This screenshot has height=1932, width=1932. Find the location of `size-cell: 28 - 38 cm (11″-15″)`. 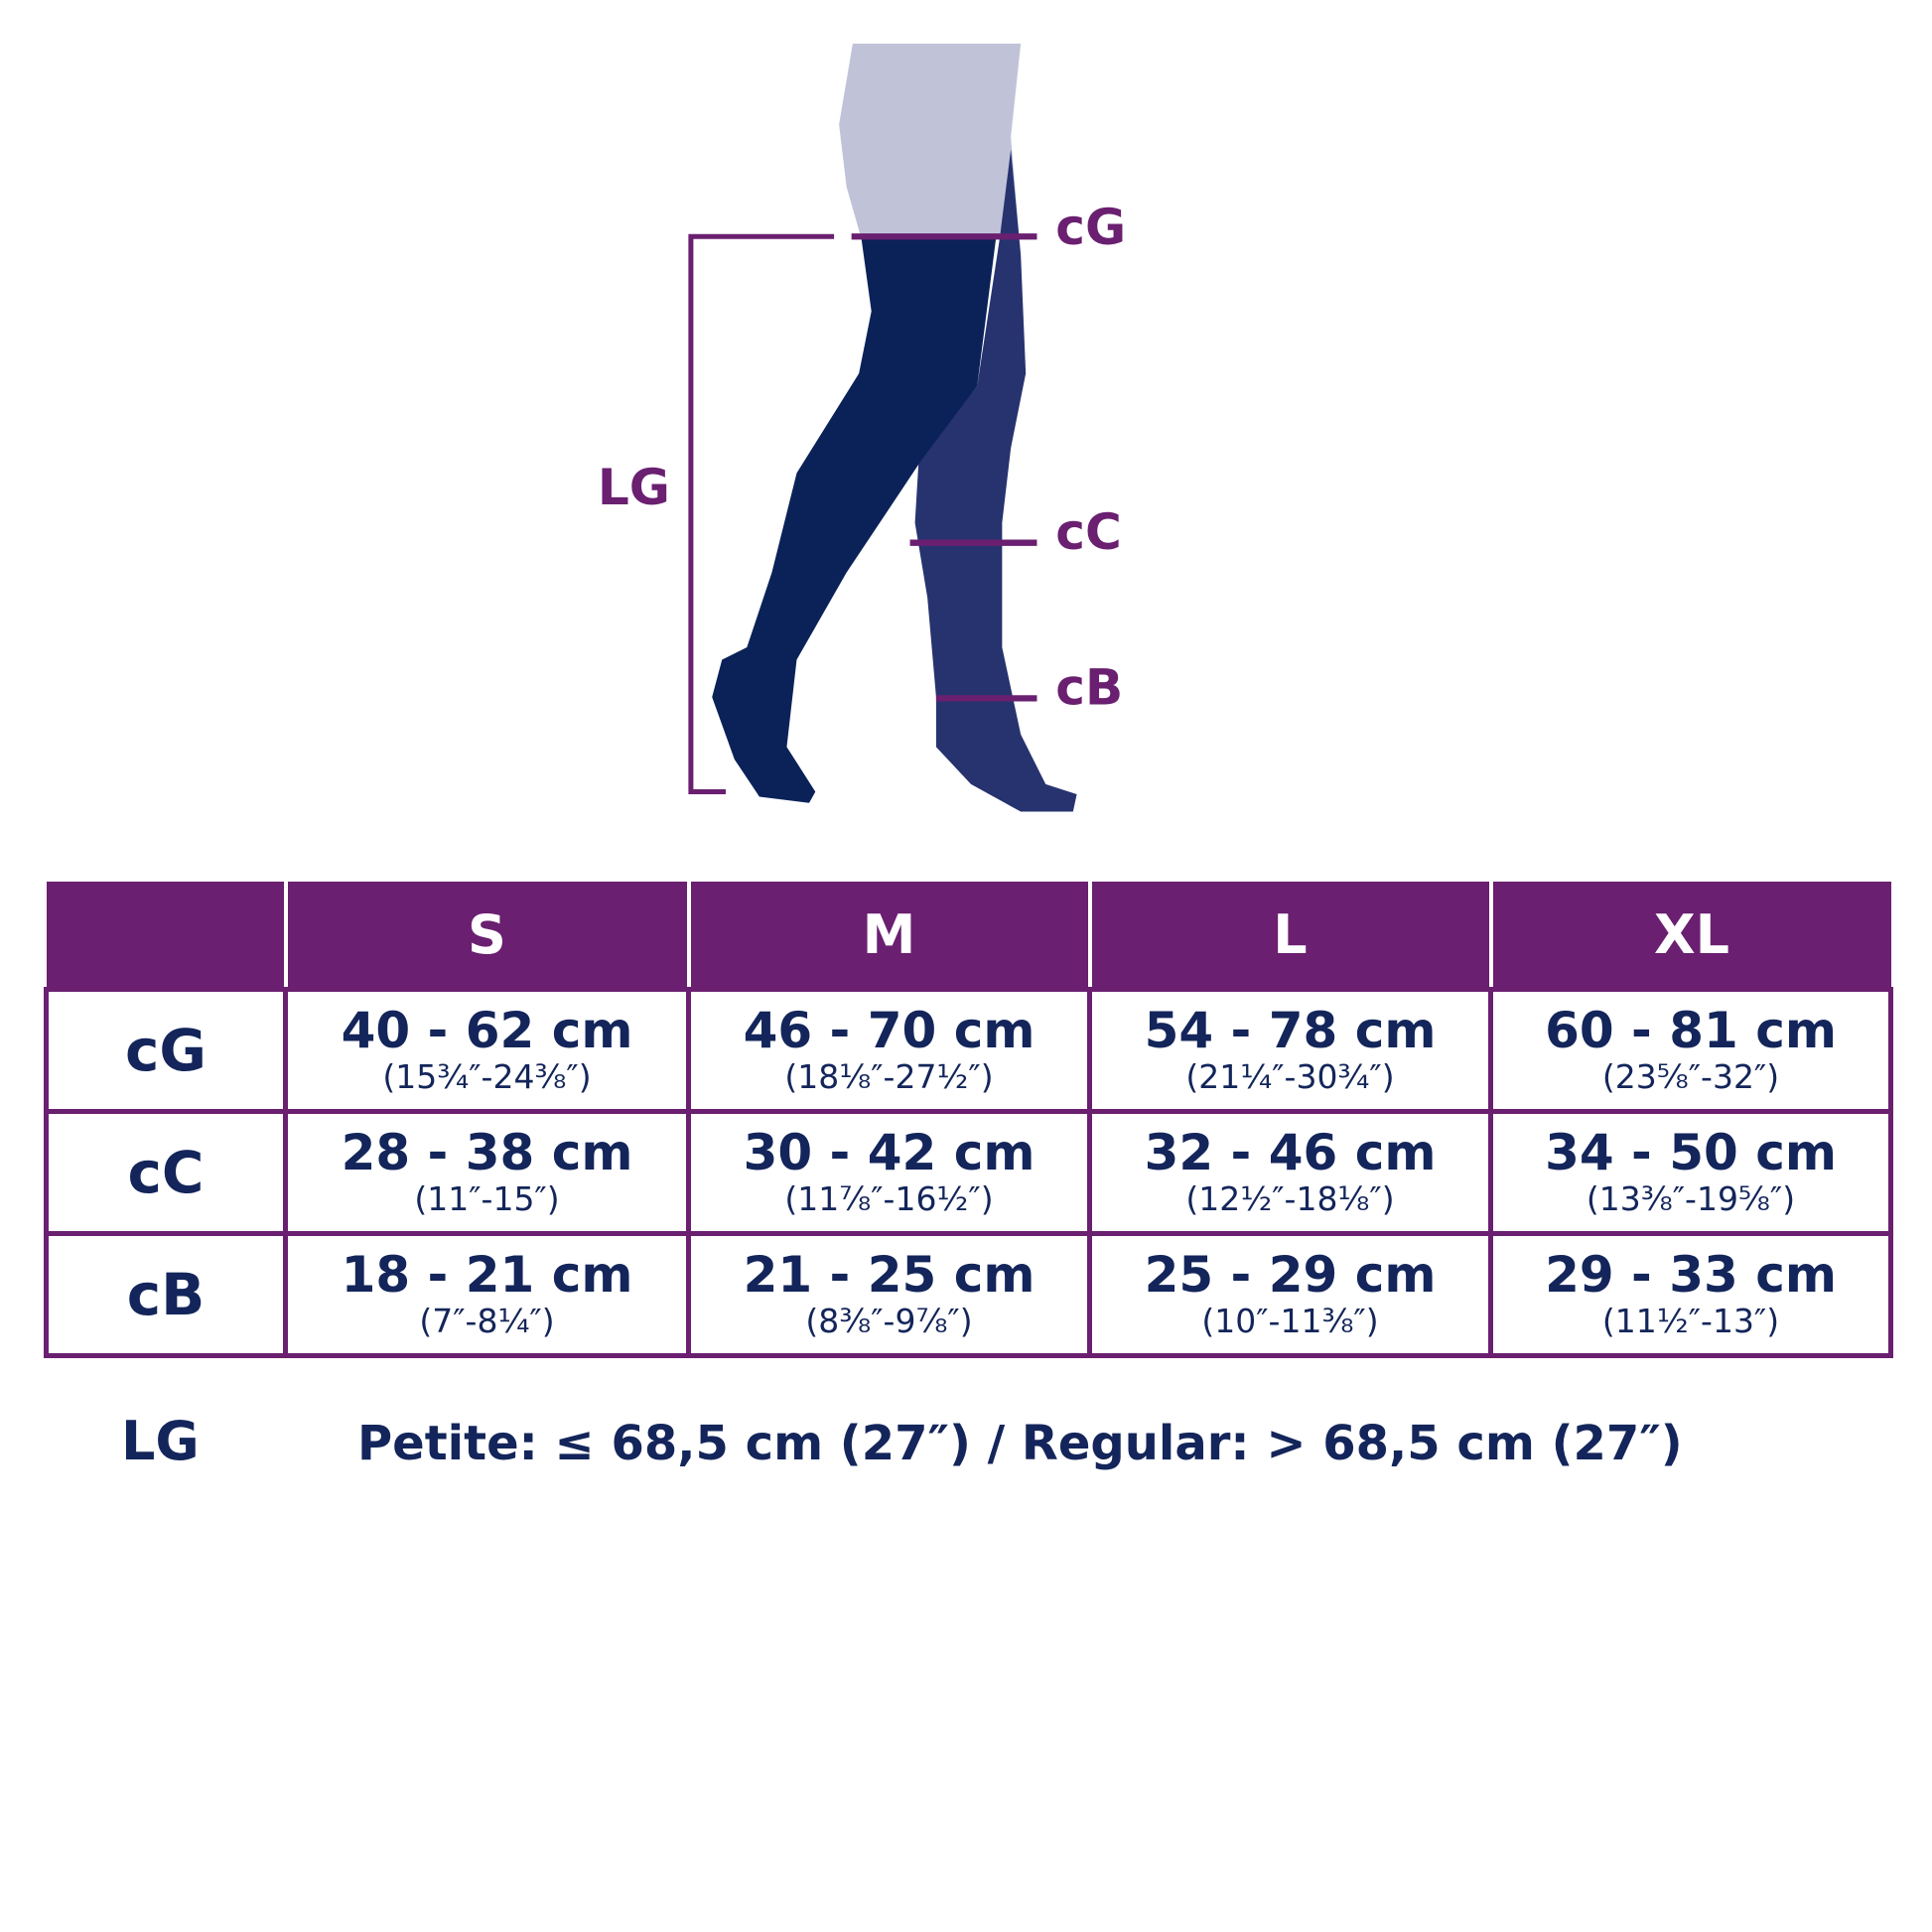

size-cell: 28 - 38 cm (11″-15″) is located at coordinates (487, 1172).